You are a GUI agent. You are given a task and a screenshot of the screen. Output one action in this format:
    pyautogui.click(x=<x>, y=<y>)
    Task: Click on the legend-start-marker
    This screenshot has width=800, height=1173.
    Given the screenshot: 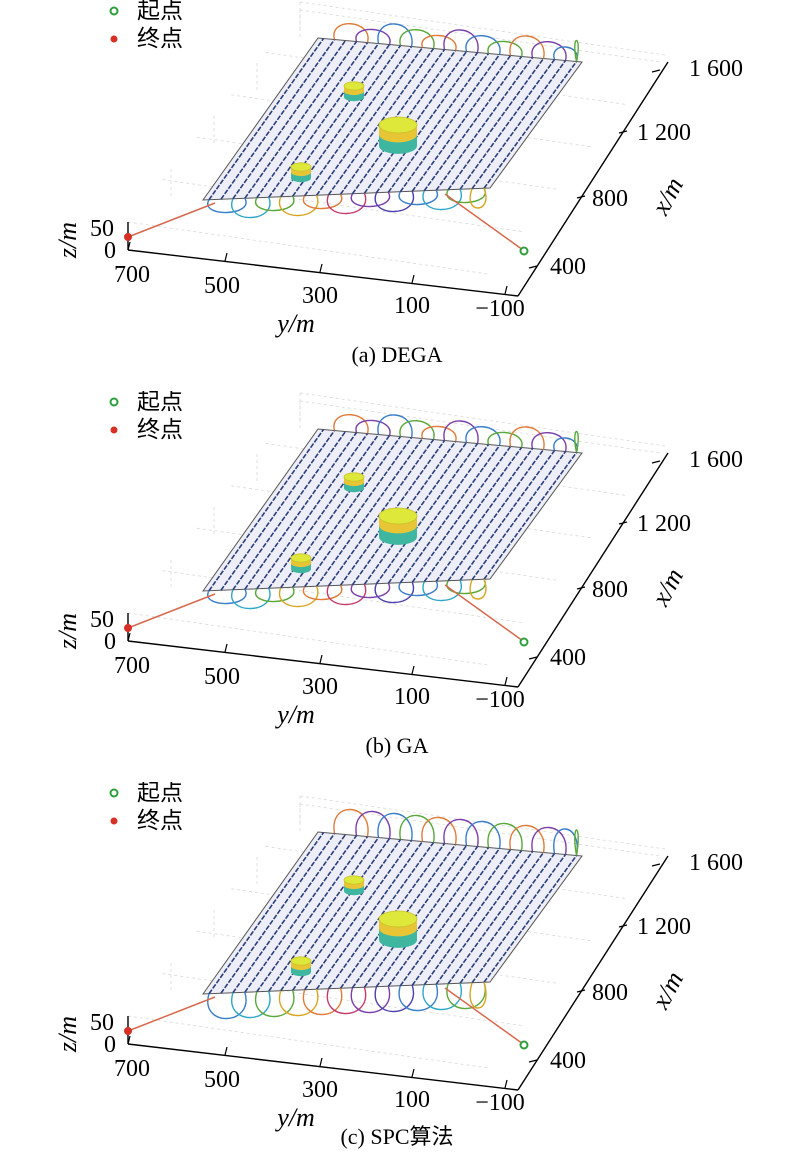 What is the action you would take?
    pyautogui.click(x=114, y=11)
    